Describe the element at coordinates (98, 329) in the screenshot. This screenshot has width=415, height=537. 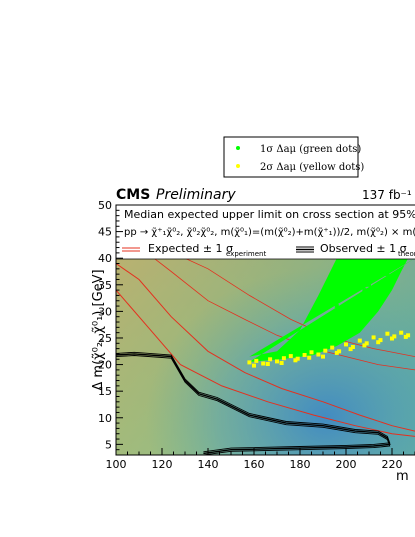
I see `y-axis-title: Δ m(χ̃⁰₂, χ̃⁰₁) [GeV]` at that location.